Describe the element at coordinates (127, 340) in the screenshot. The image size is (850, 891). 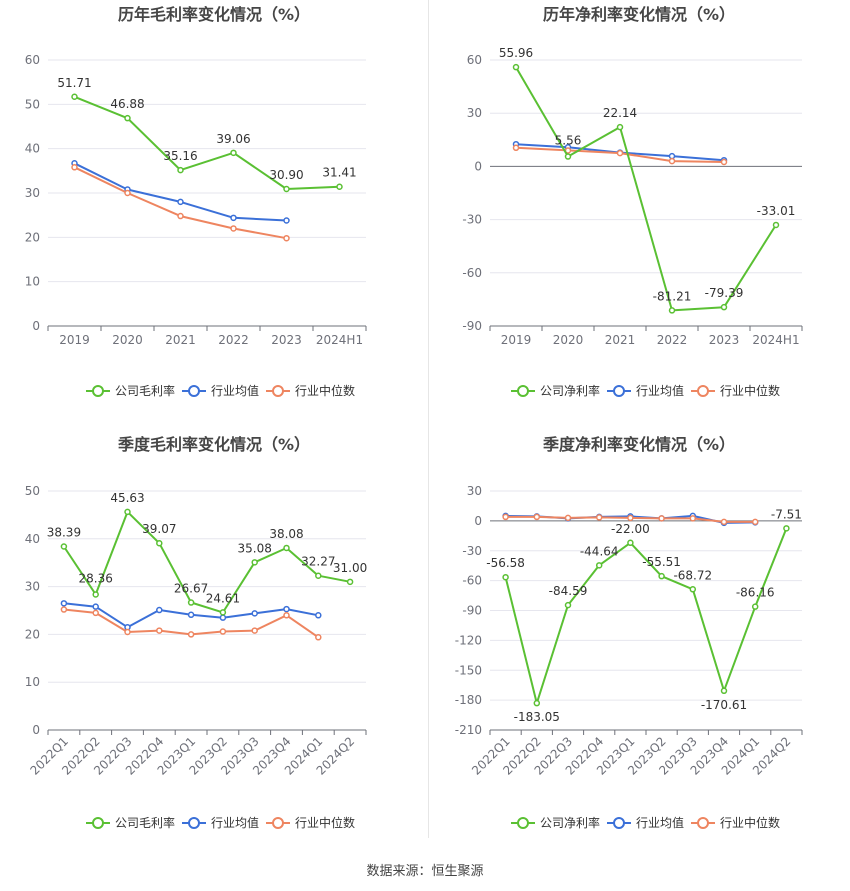
I see `x-tick-label: 2020` at that location.